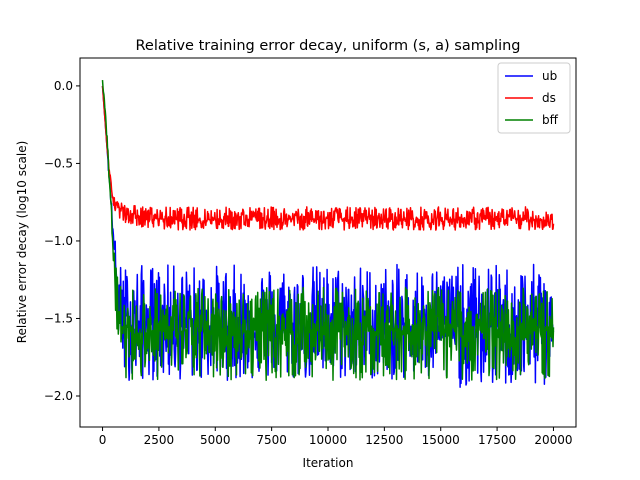 Image resolution: width=640 pixels, height=480 pixels. I want to click on legend-label-ub: ub, so click(549, 76).